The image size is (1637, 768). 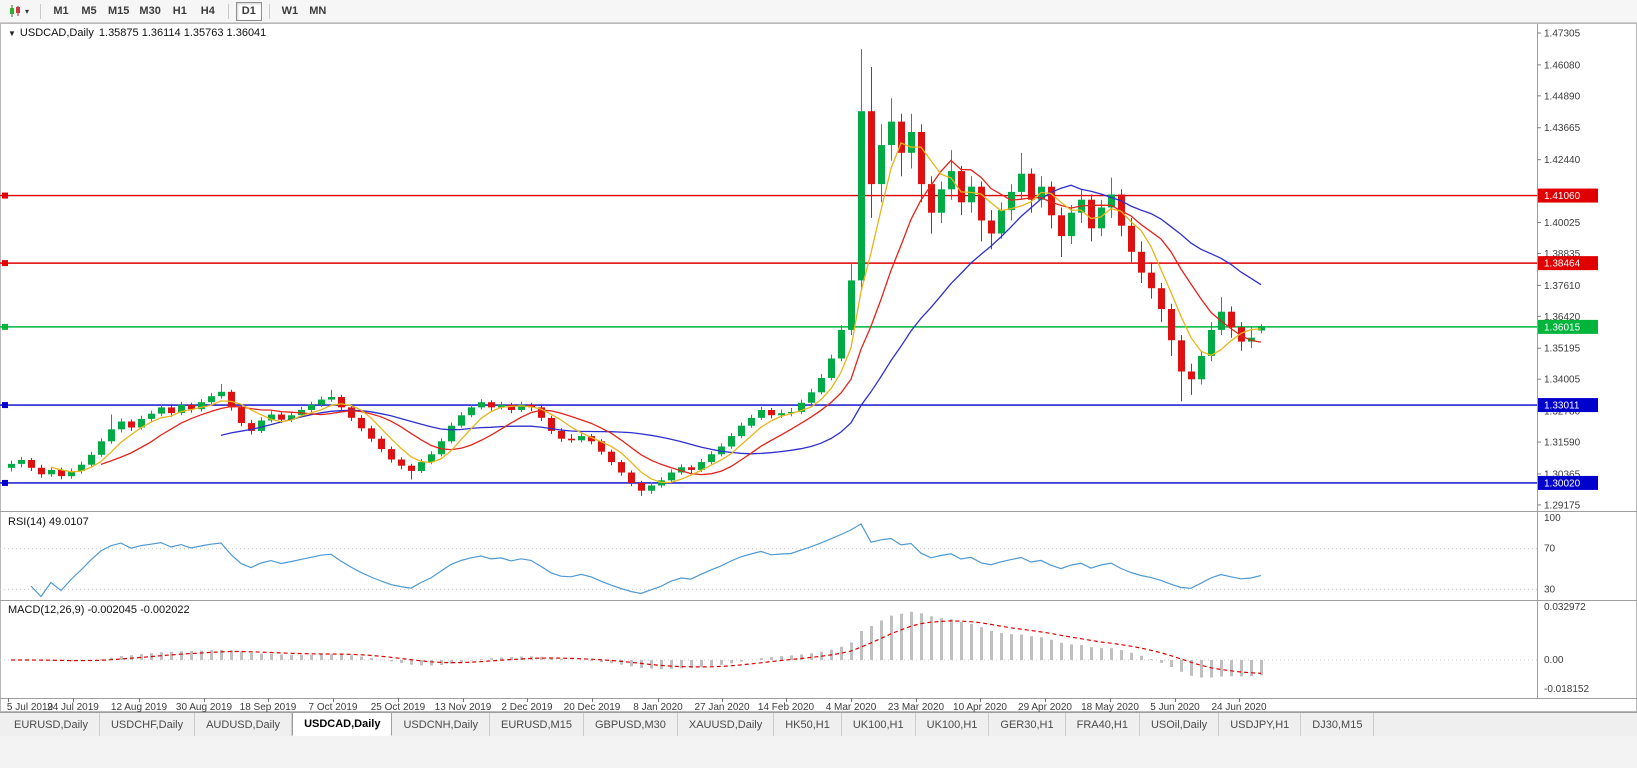 I want to click on chart-tab-dj30-m15: DJ30,M15, so click(x=1338, y=724).